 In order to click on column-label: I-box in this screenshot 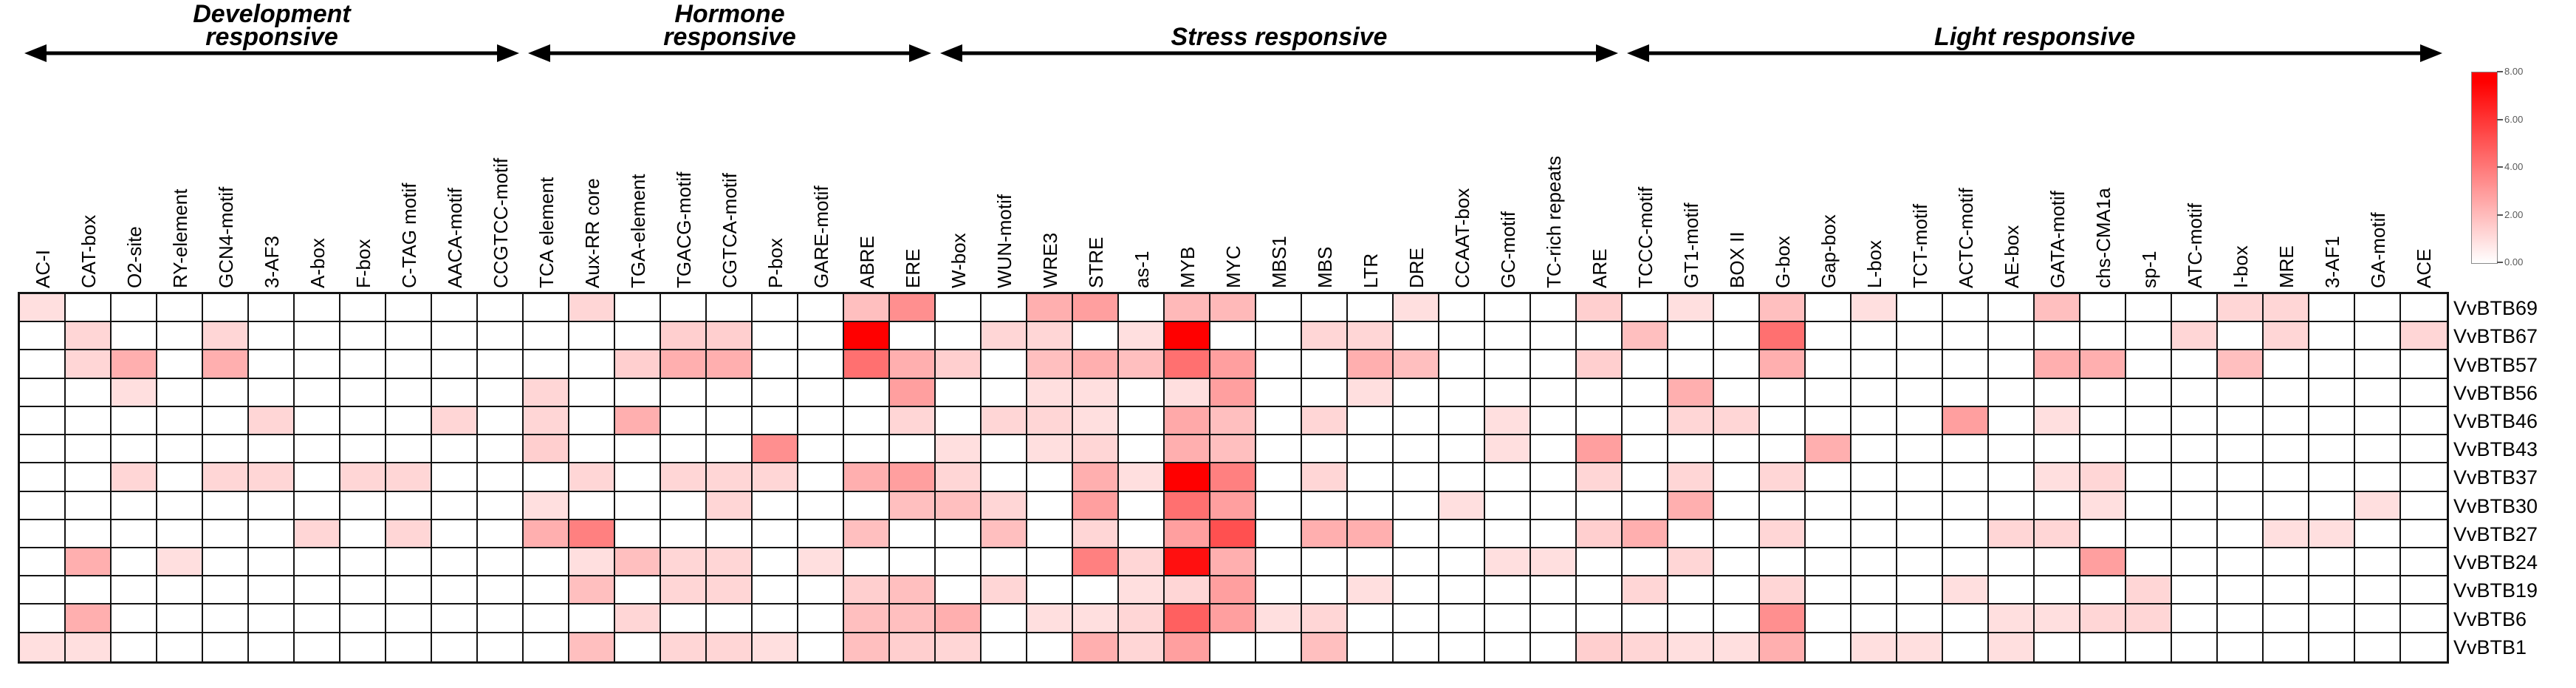, I will do `click(2241, 266)`.